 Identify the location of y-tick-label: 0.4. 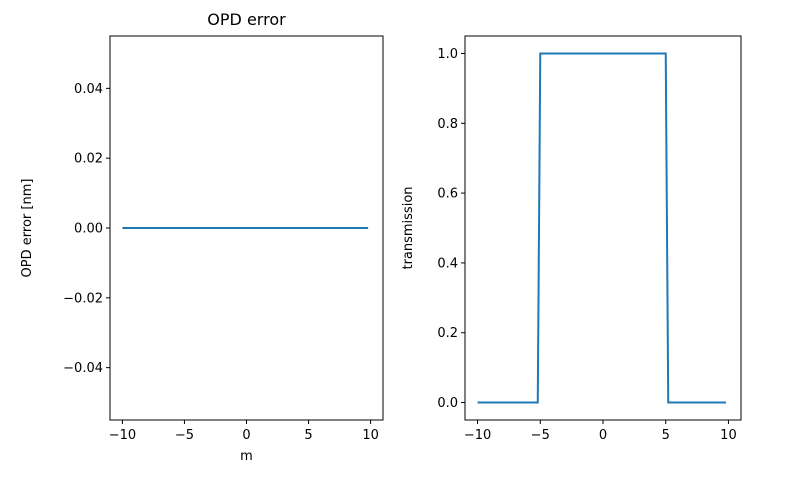
(447, 263).